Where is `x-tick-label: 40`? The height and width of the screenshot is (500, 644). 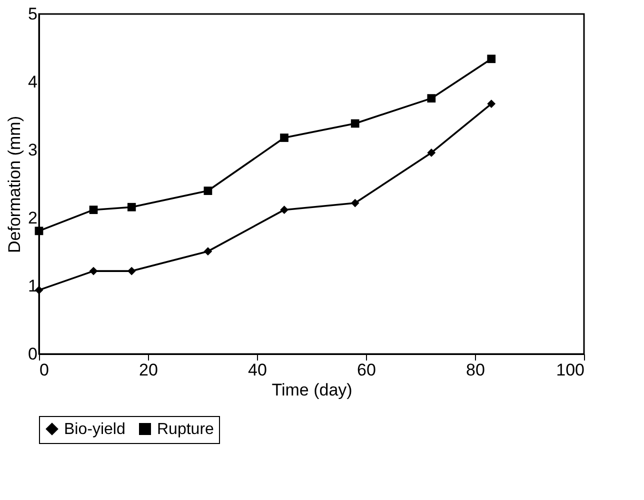
x-tick-label: 40 is located at coordinates (257, 370).